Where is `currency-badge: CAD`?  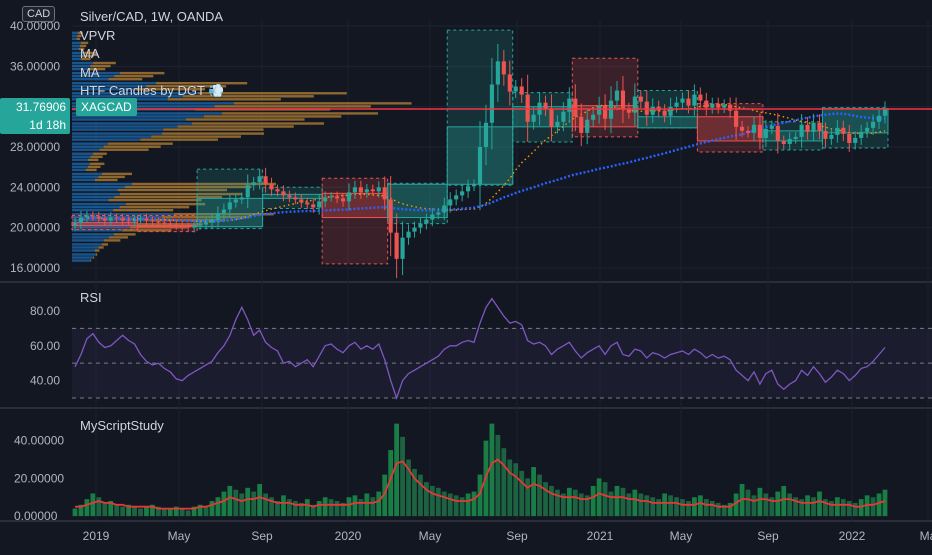
currency-badge: CAD is located at coordinates (39, 14).